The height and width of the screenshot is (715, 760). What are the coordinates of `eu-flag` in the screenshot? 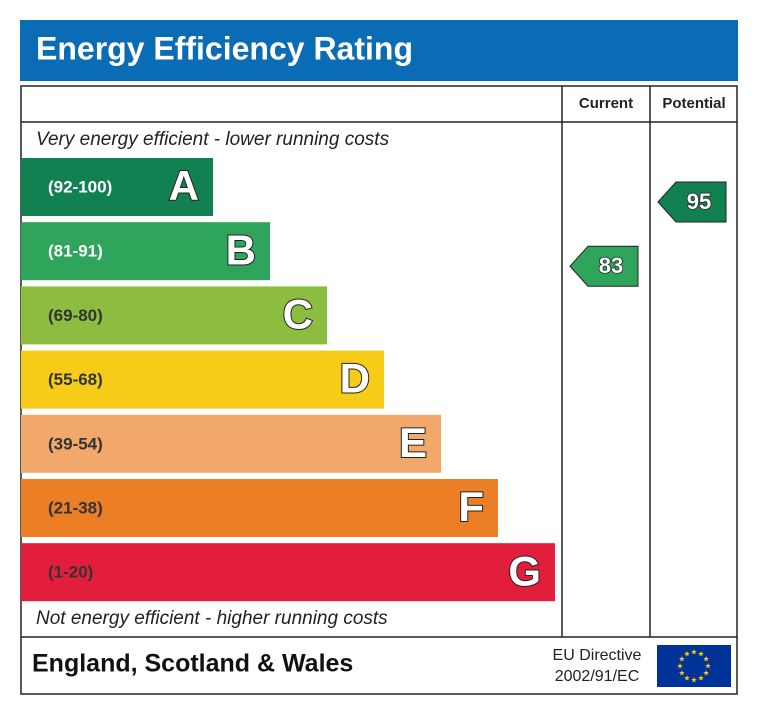 It's located at (694, 666).